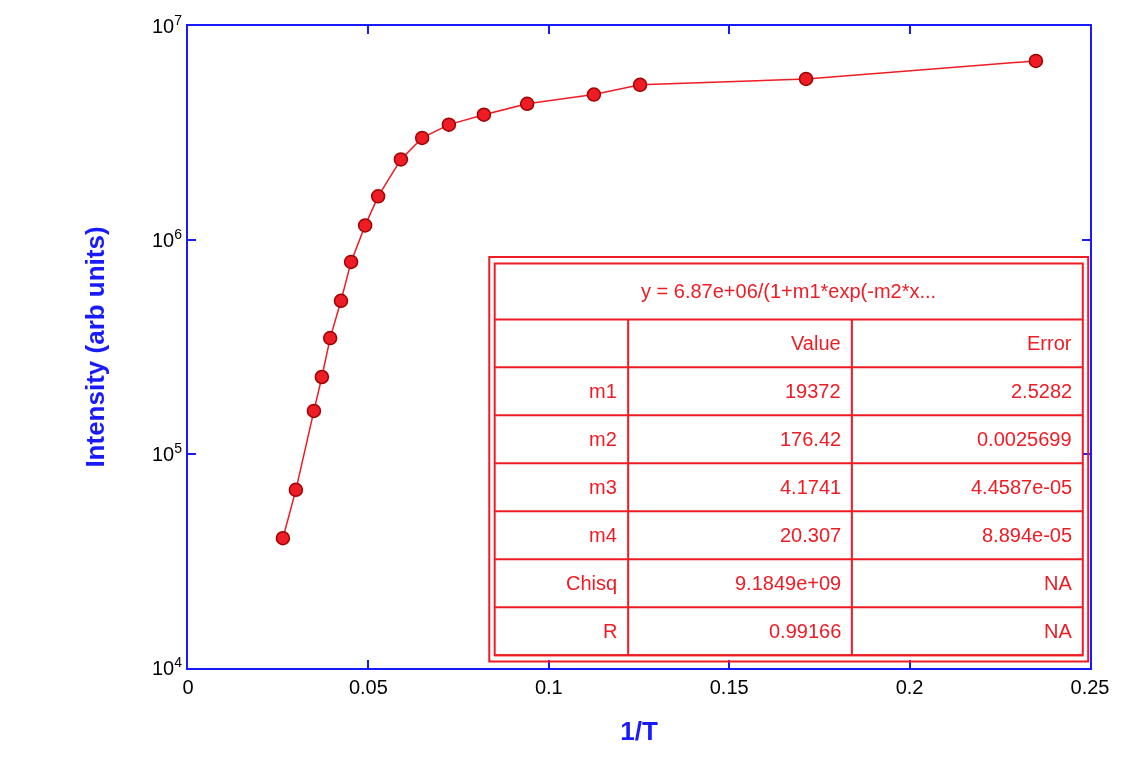  Describe the element at coordinates (1027, 535) in the screenshot. I see `annotation: 8.894e-05` at that location.